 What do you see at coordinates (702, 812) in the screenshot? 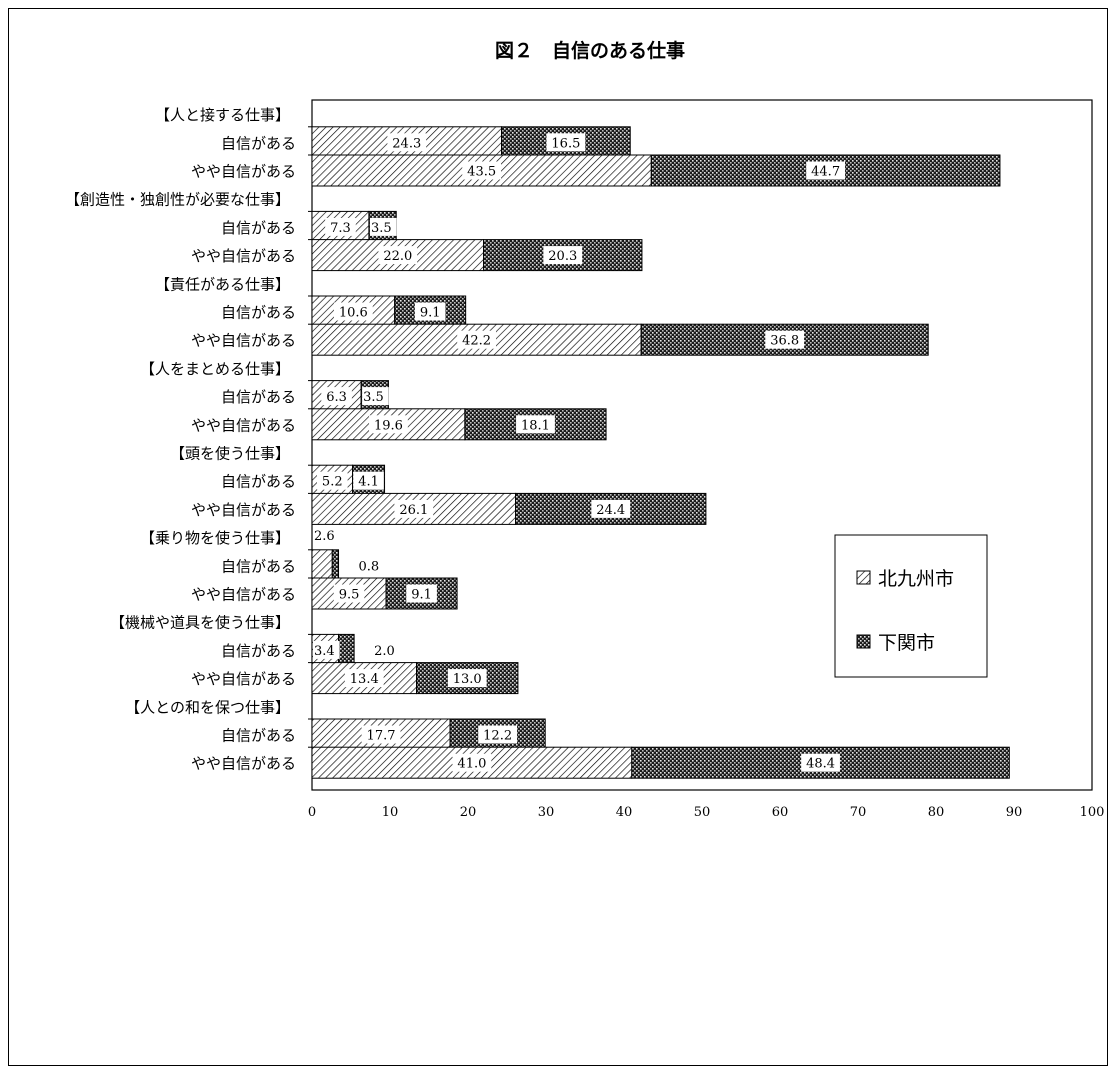
I see `x-tick-label: 50` at bounding box center [702, 812].